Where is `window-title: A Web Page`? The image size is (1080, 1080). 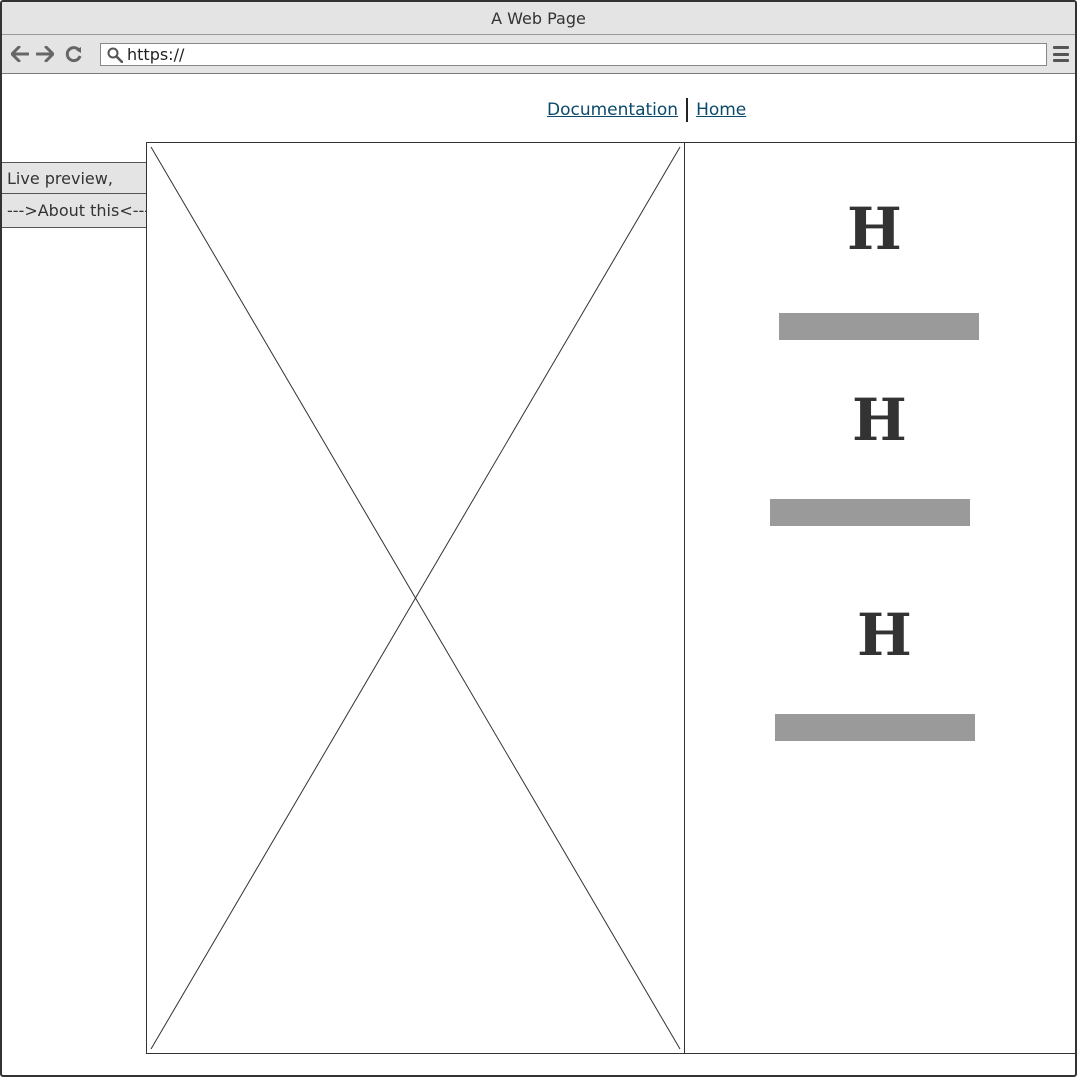 window-title: A Web Page is located at coordinates (538, 18).